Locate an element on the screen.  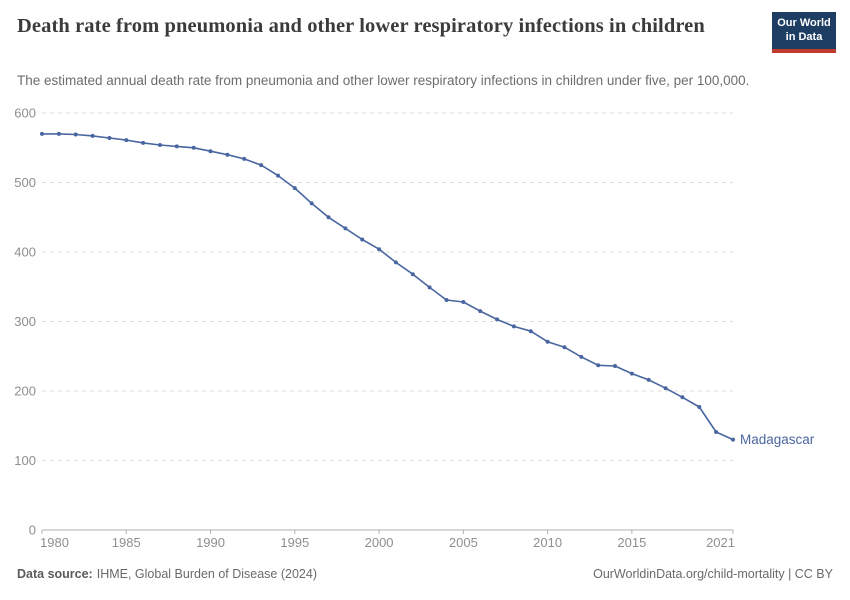
x-axis-label: 1995 is located at coordinates (294, 542).